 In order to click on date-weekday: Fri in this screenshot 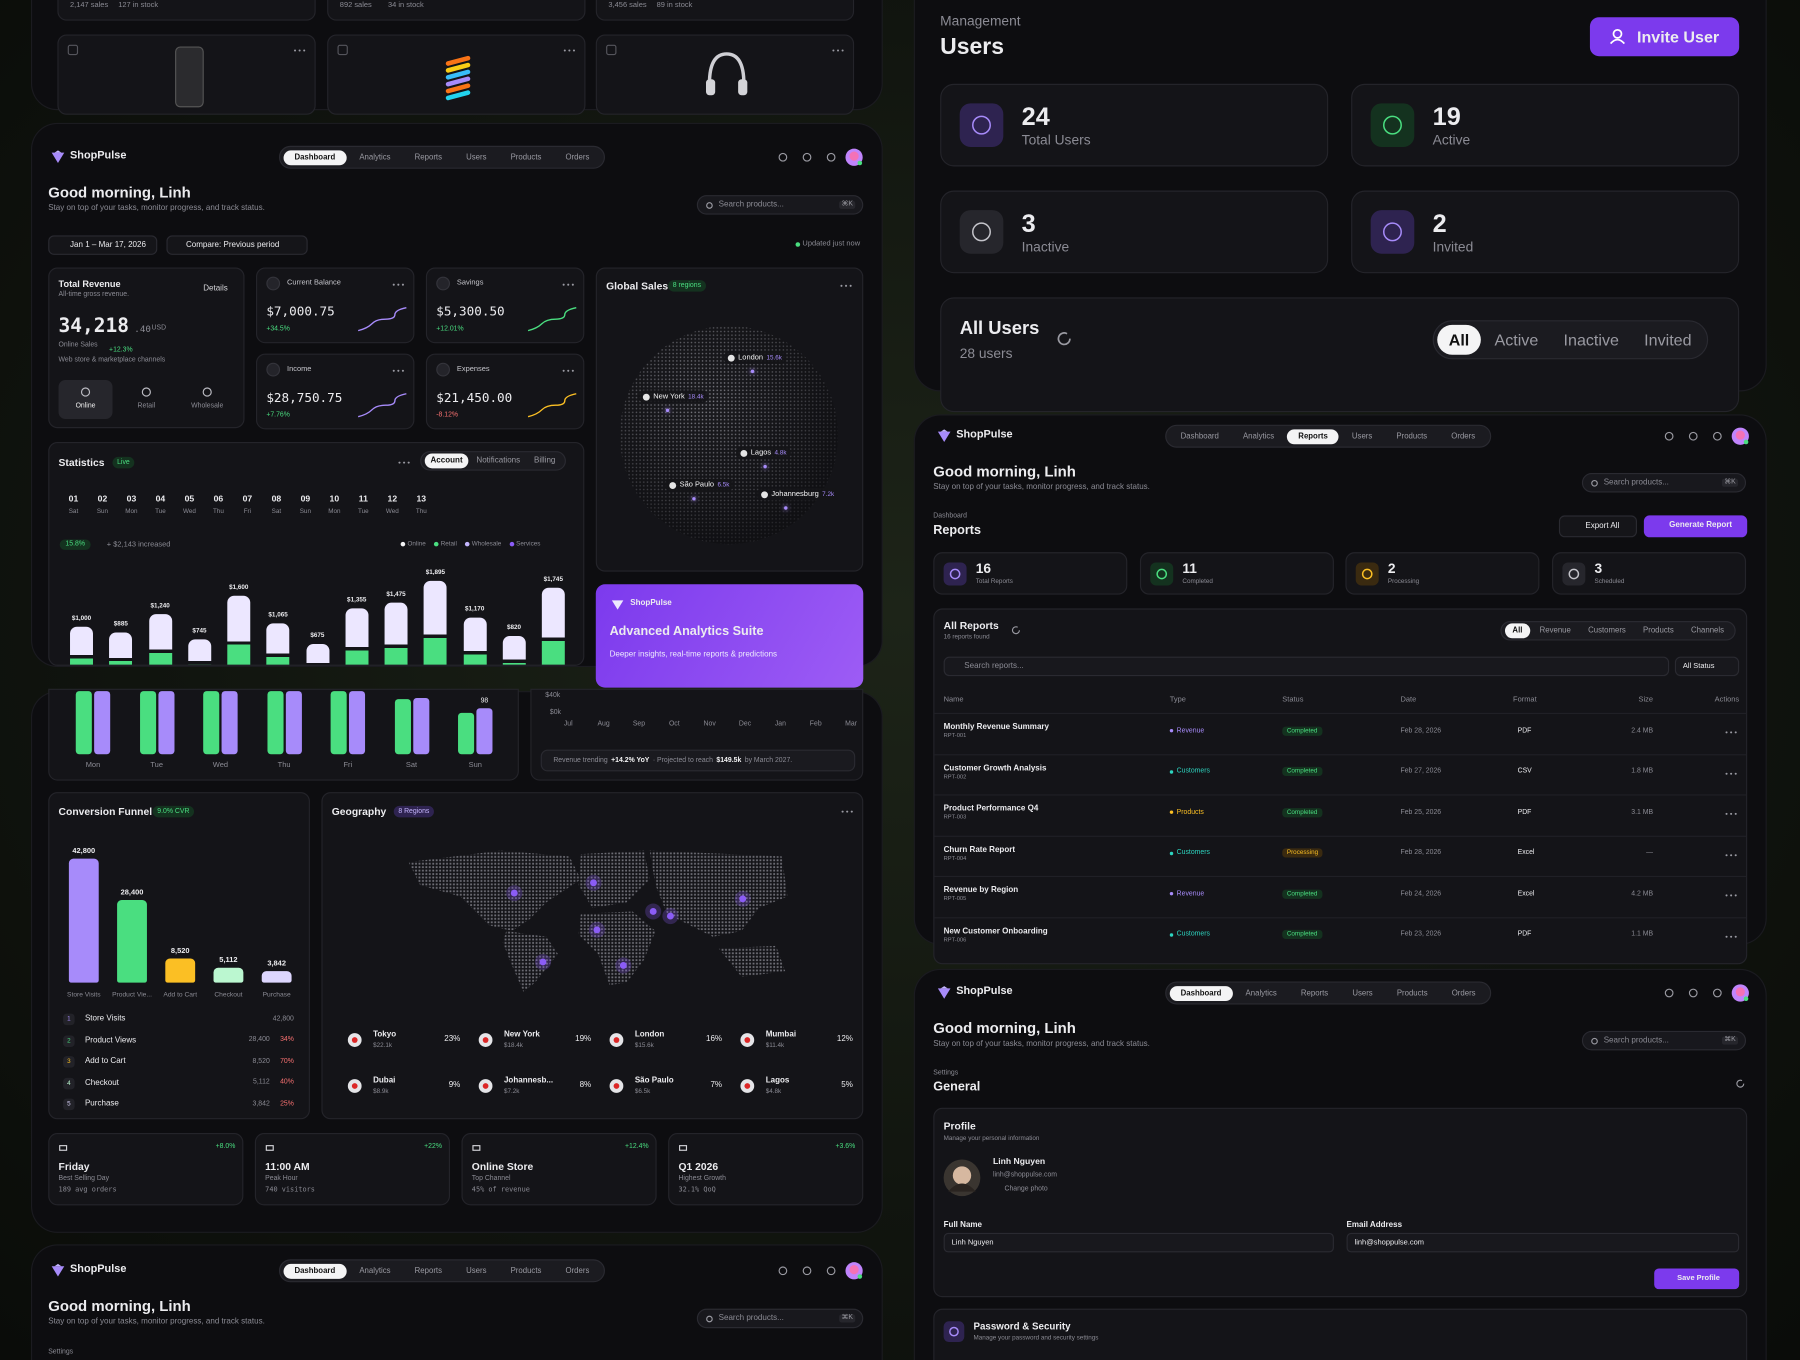, I will do `click(247, 512)`.